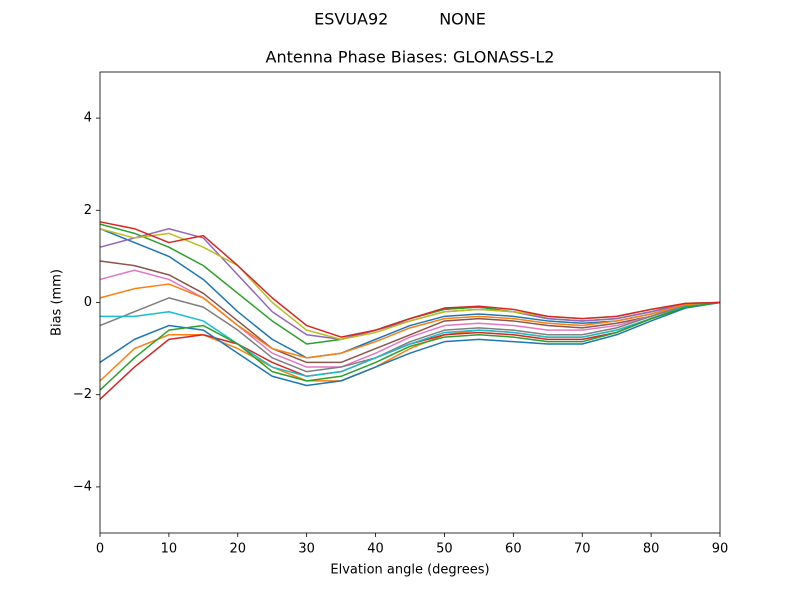 This screenshot has height=600, width=800. Describe the element at coordinates (582, 549) in the screenshot. I see `x-tick-label: 70` at that location.